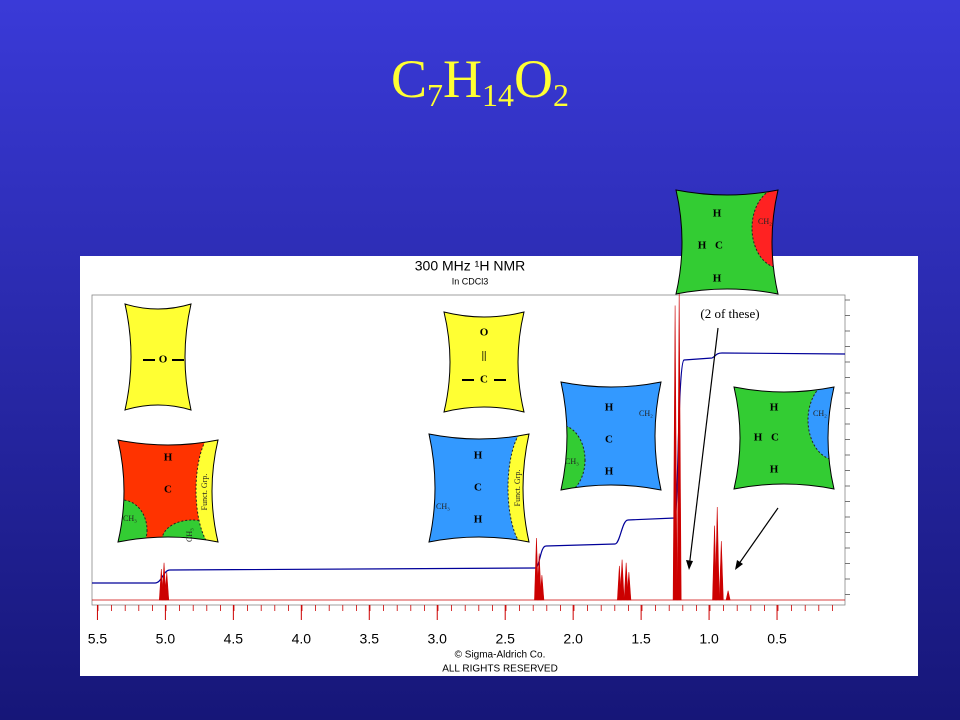  Describe the element at coordinates (500, 655) in the screenshot. I see `copyright: © Sigma-Aldrich Co.` at that location.